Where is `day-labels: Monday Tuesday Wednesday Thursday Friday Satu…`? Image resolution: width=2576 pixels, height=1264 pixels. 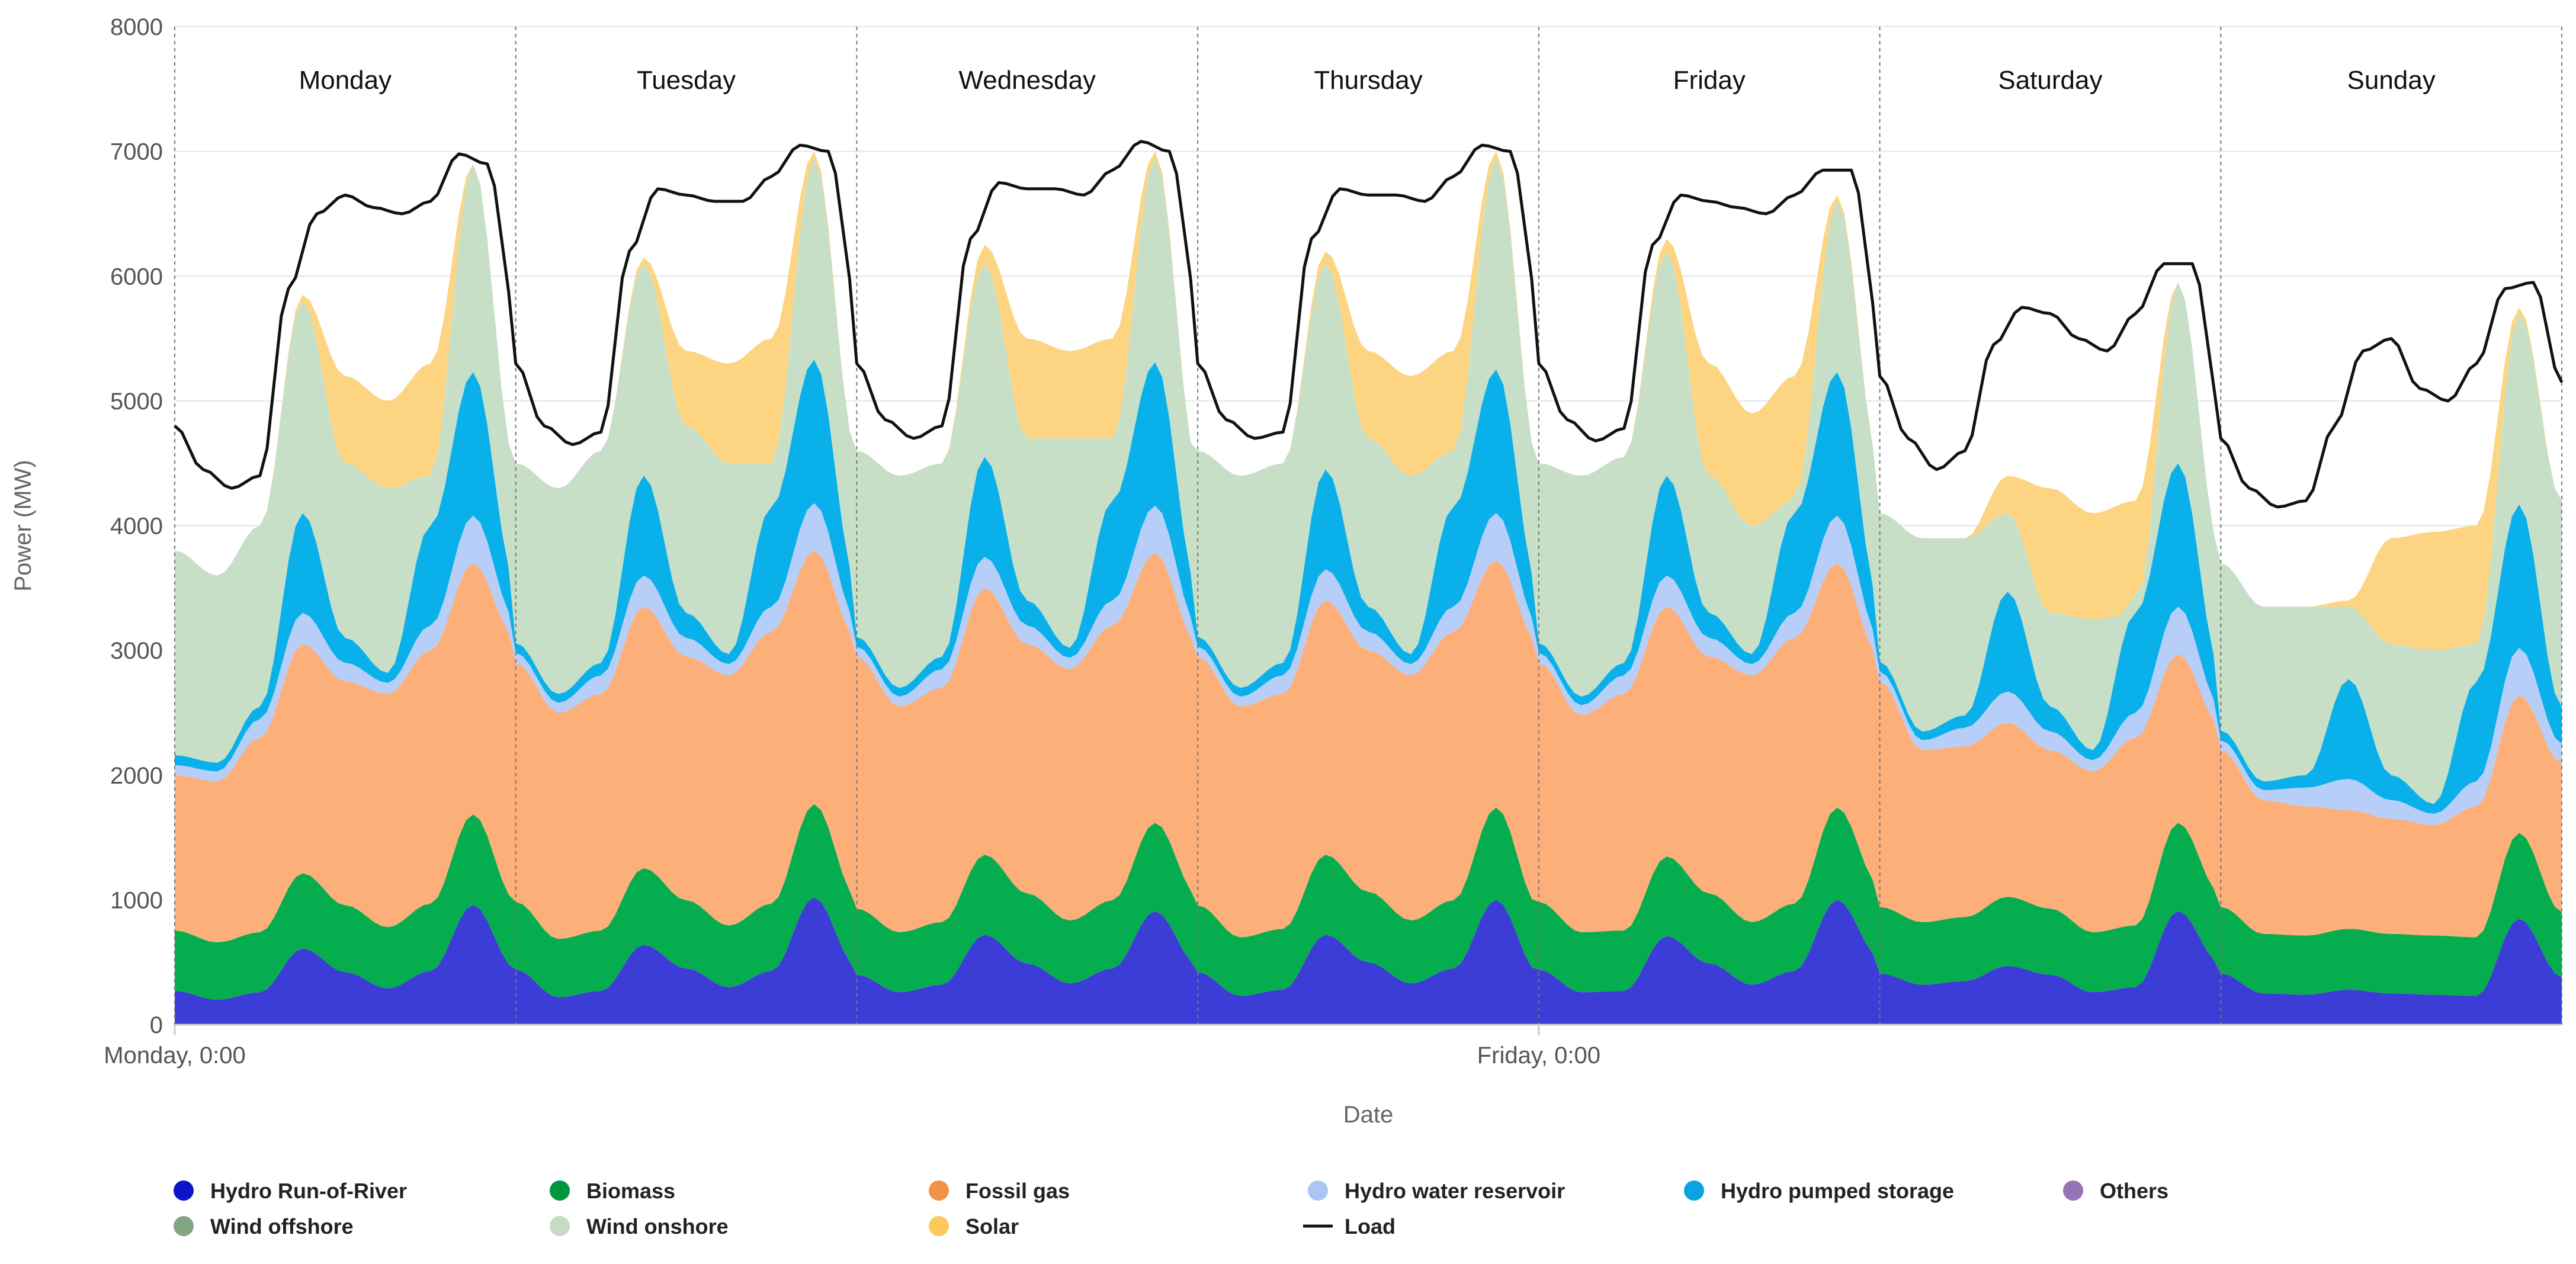
day-labels: Monday Tuesday Wednesday Thursday Friday Satu… is located at coordinates (1367, 80).